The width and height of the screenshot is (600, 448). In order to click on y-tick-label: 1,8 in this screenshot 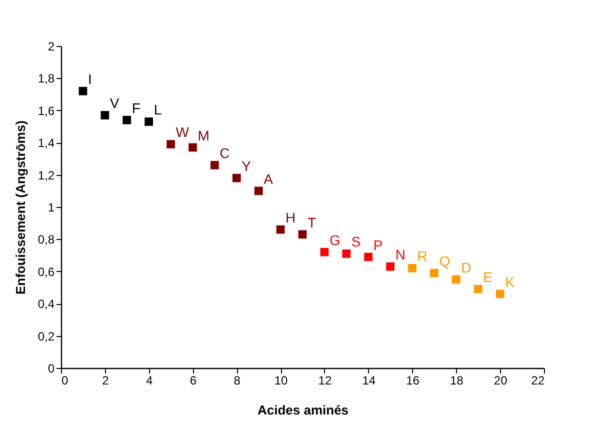, I will do `click(46, 79)`.